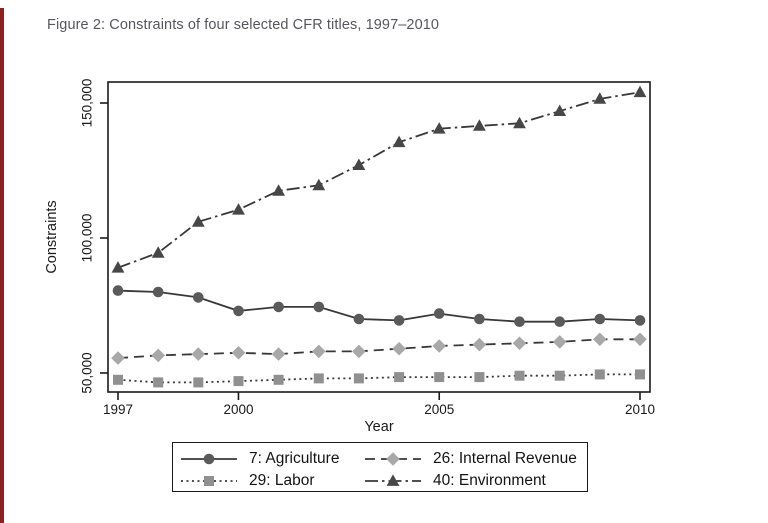  Describe the element at coordinates (439, 409) in the screenshot. I see `x-tick-label: 2005` at that location.